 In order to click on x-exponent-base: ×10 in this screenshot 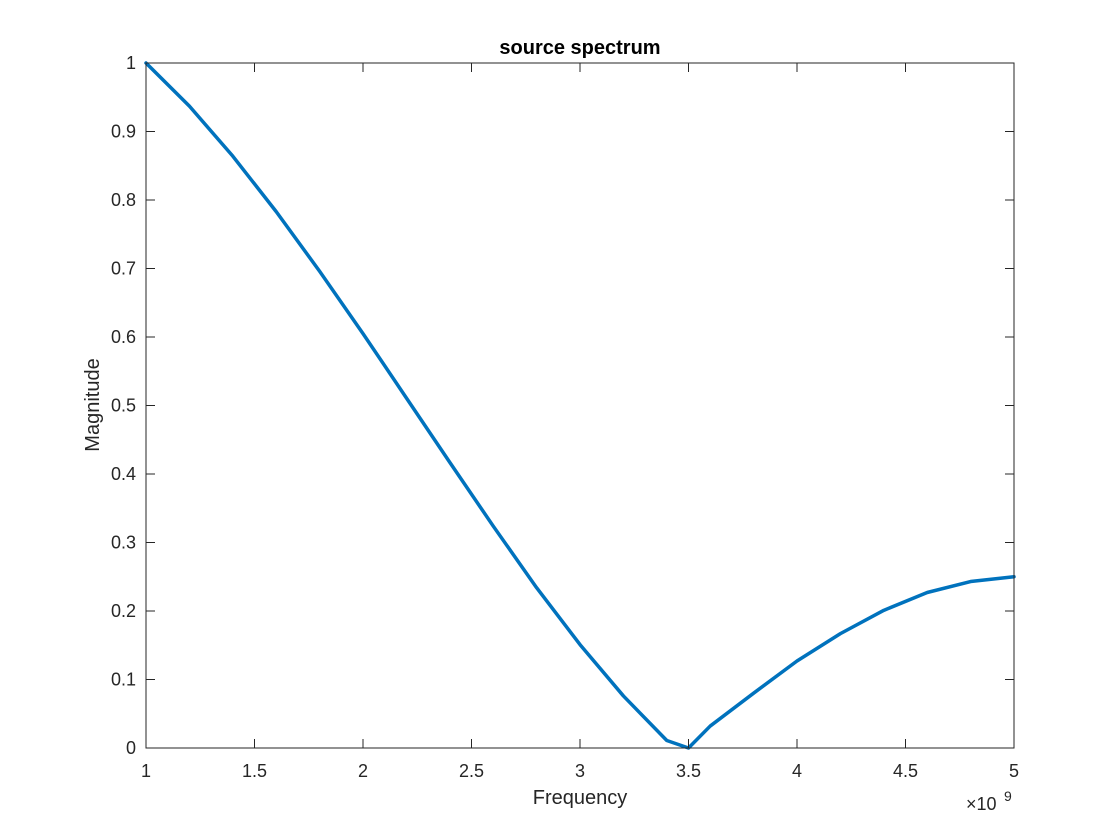, I will do `click(981, 804)`.